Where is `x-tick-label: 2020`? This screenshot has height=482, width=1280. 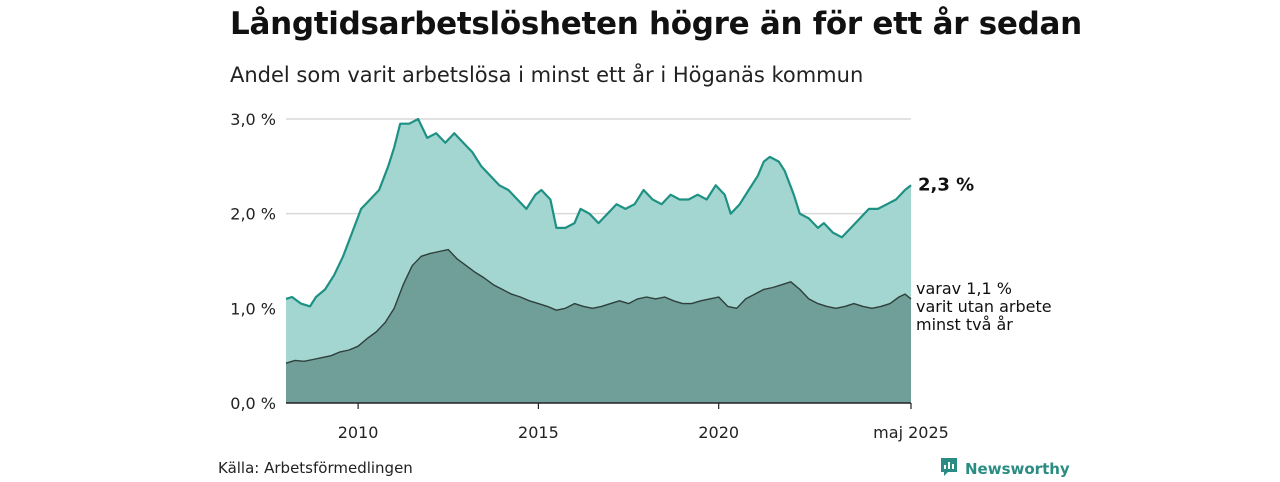 x-tick-label: 2020 is located at coordinates (718, 432).